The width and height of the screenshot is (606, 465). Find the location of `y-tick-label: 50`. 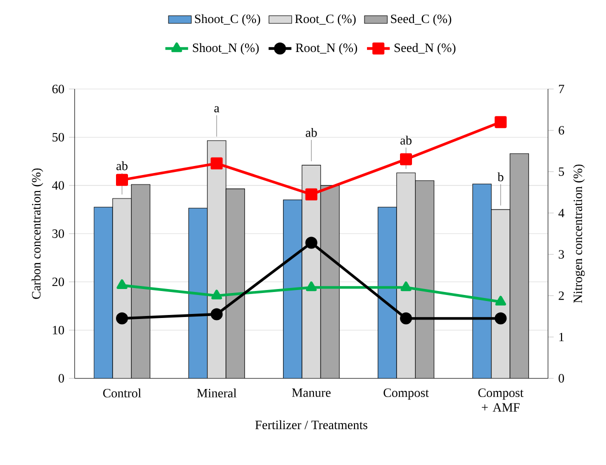

y-tick-label: 50 is located at coordinates (58, 137).